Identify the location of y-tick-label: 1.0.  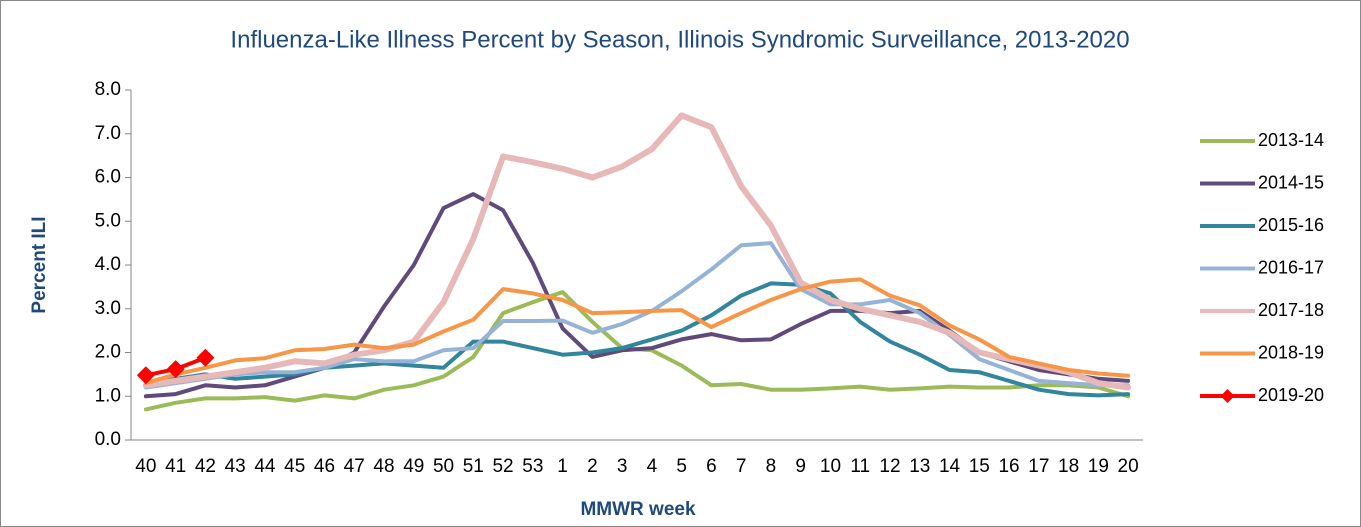
(108, 395).